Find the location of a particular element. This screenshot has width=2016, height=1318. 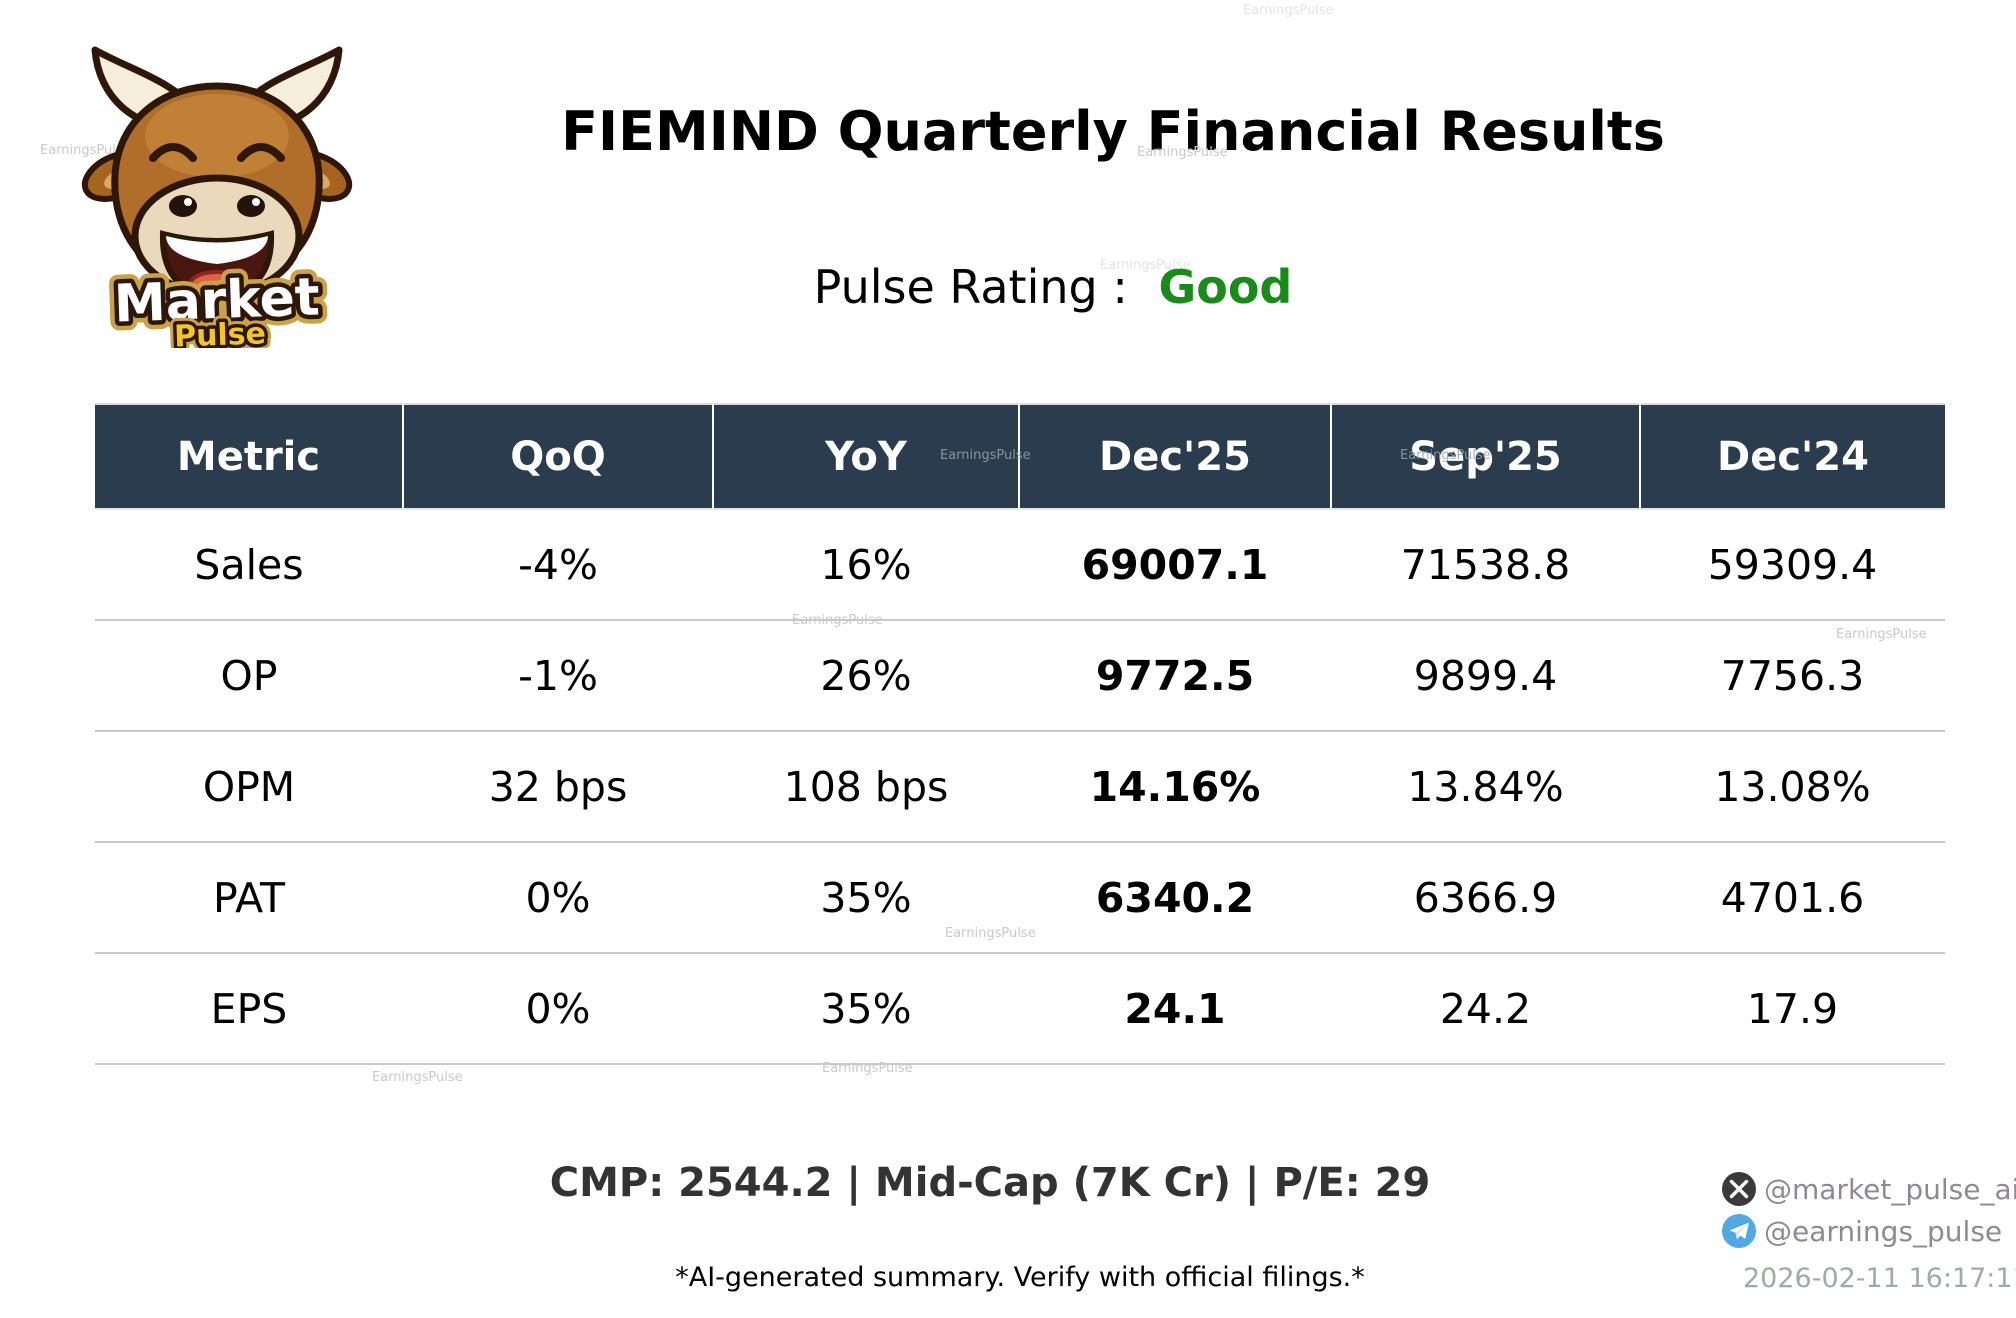

pat-sep25-cell: 6366.9 is located at coordinates (1485, 897).